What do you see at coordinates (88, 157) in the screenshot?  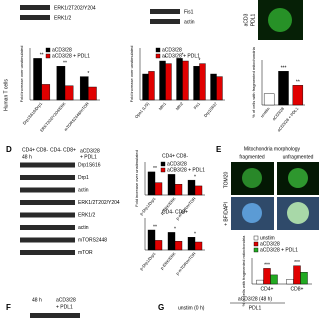 I see `stim-label: + PDL1` at bounding box center [88, 157].